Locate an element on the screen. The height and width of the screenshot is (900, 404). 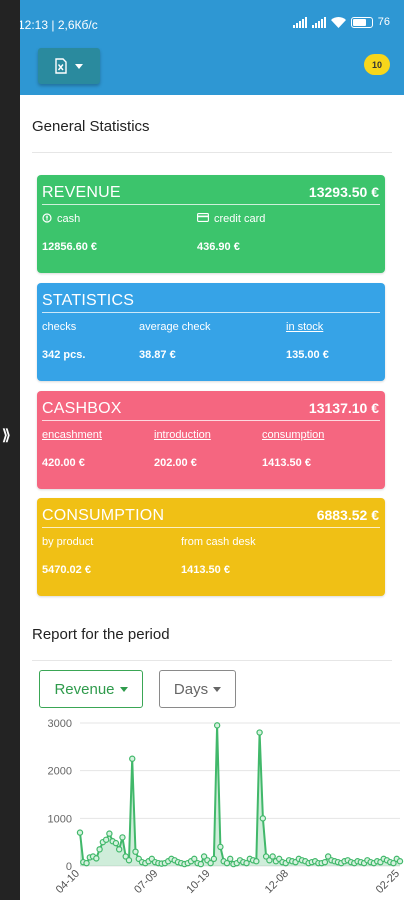
credit-card-icon is located at coordinates (203, 217).